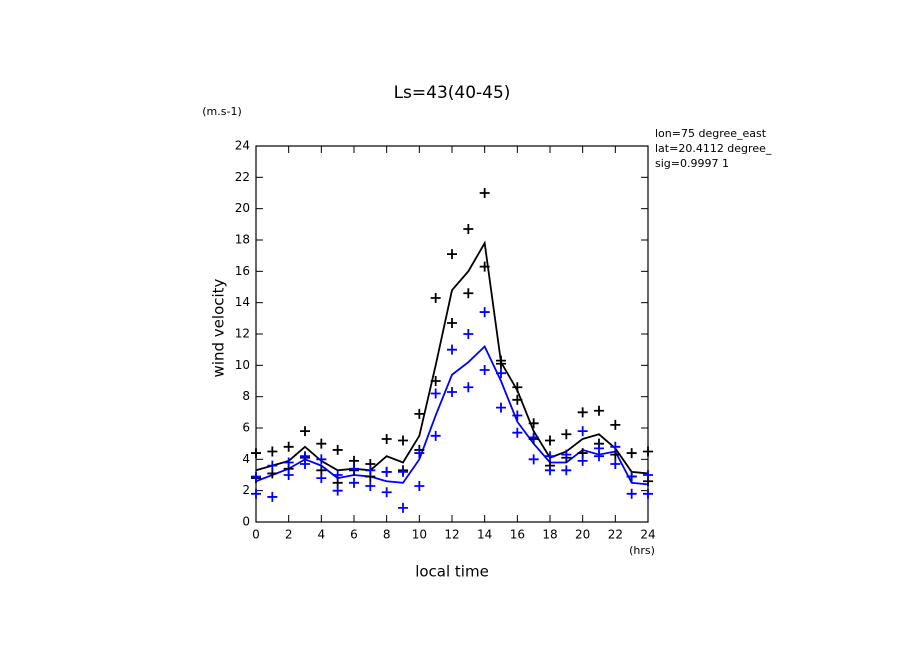 The image size is (904, 654). Describe the element at coordinates (242, 146) in the screenshot. I see `y-tick-label: 24` at that location.